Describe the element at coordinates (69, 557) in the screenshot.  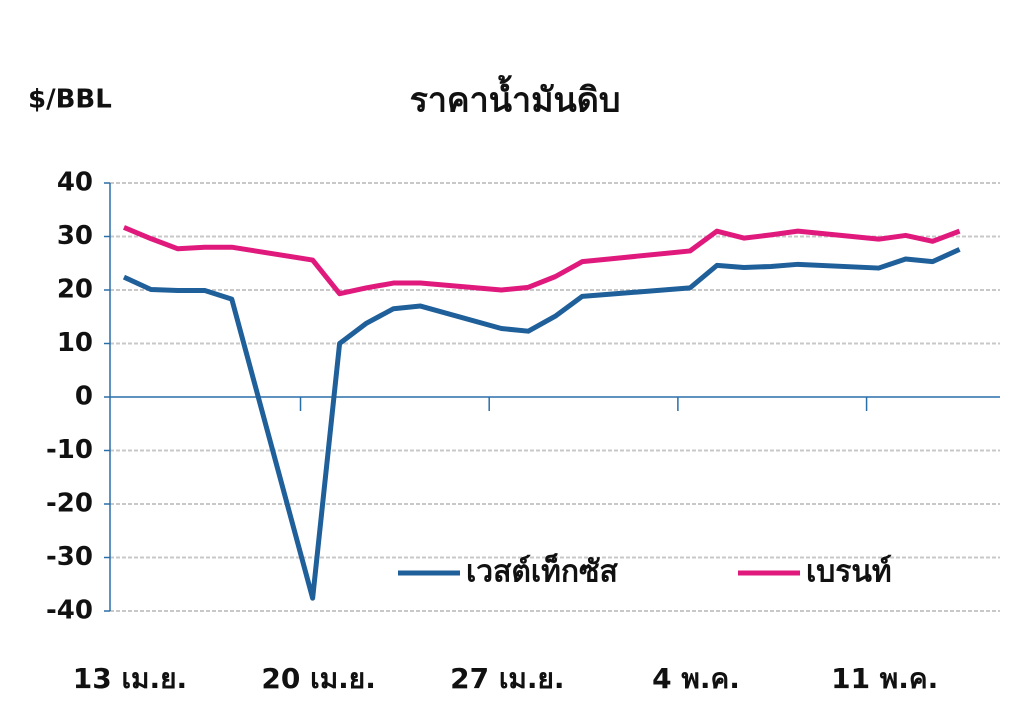
I see `y-tick-label: -30` at that location.